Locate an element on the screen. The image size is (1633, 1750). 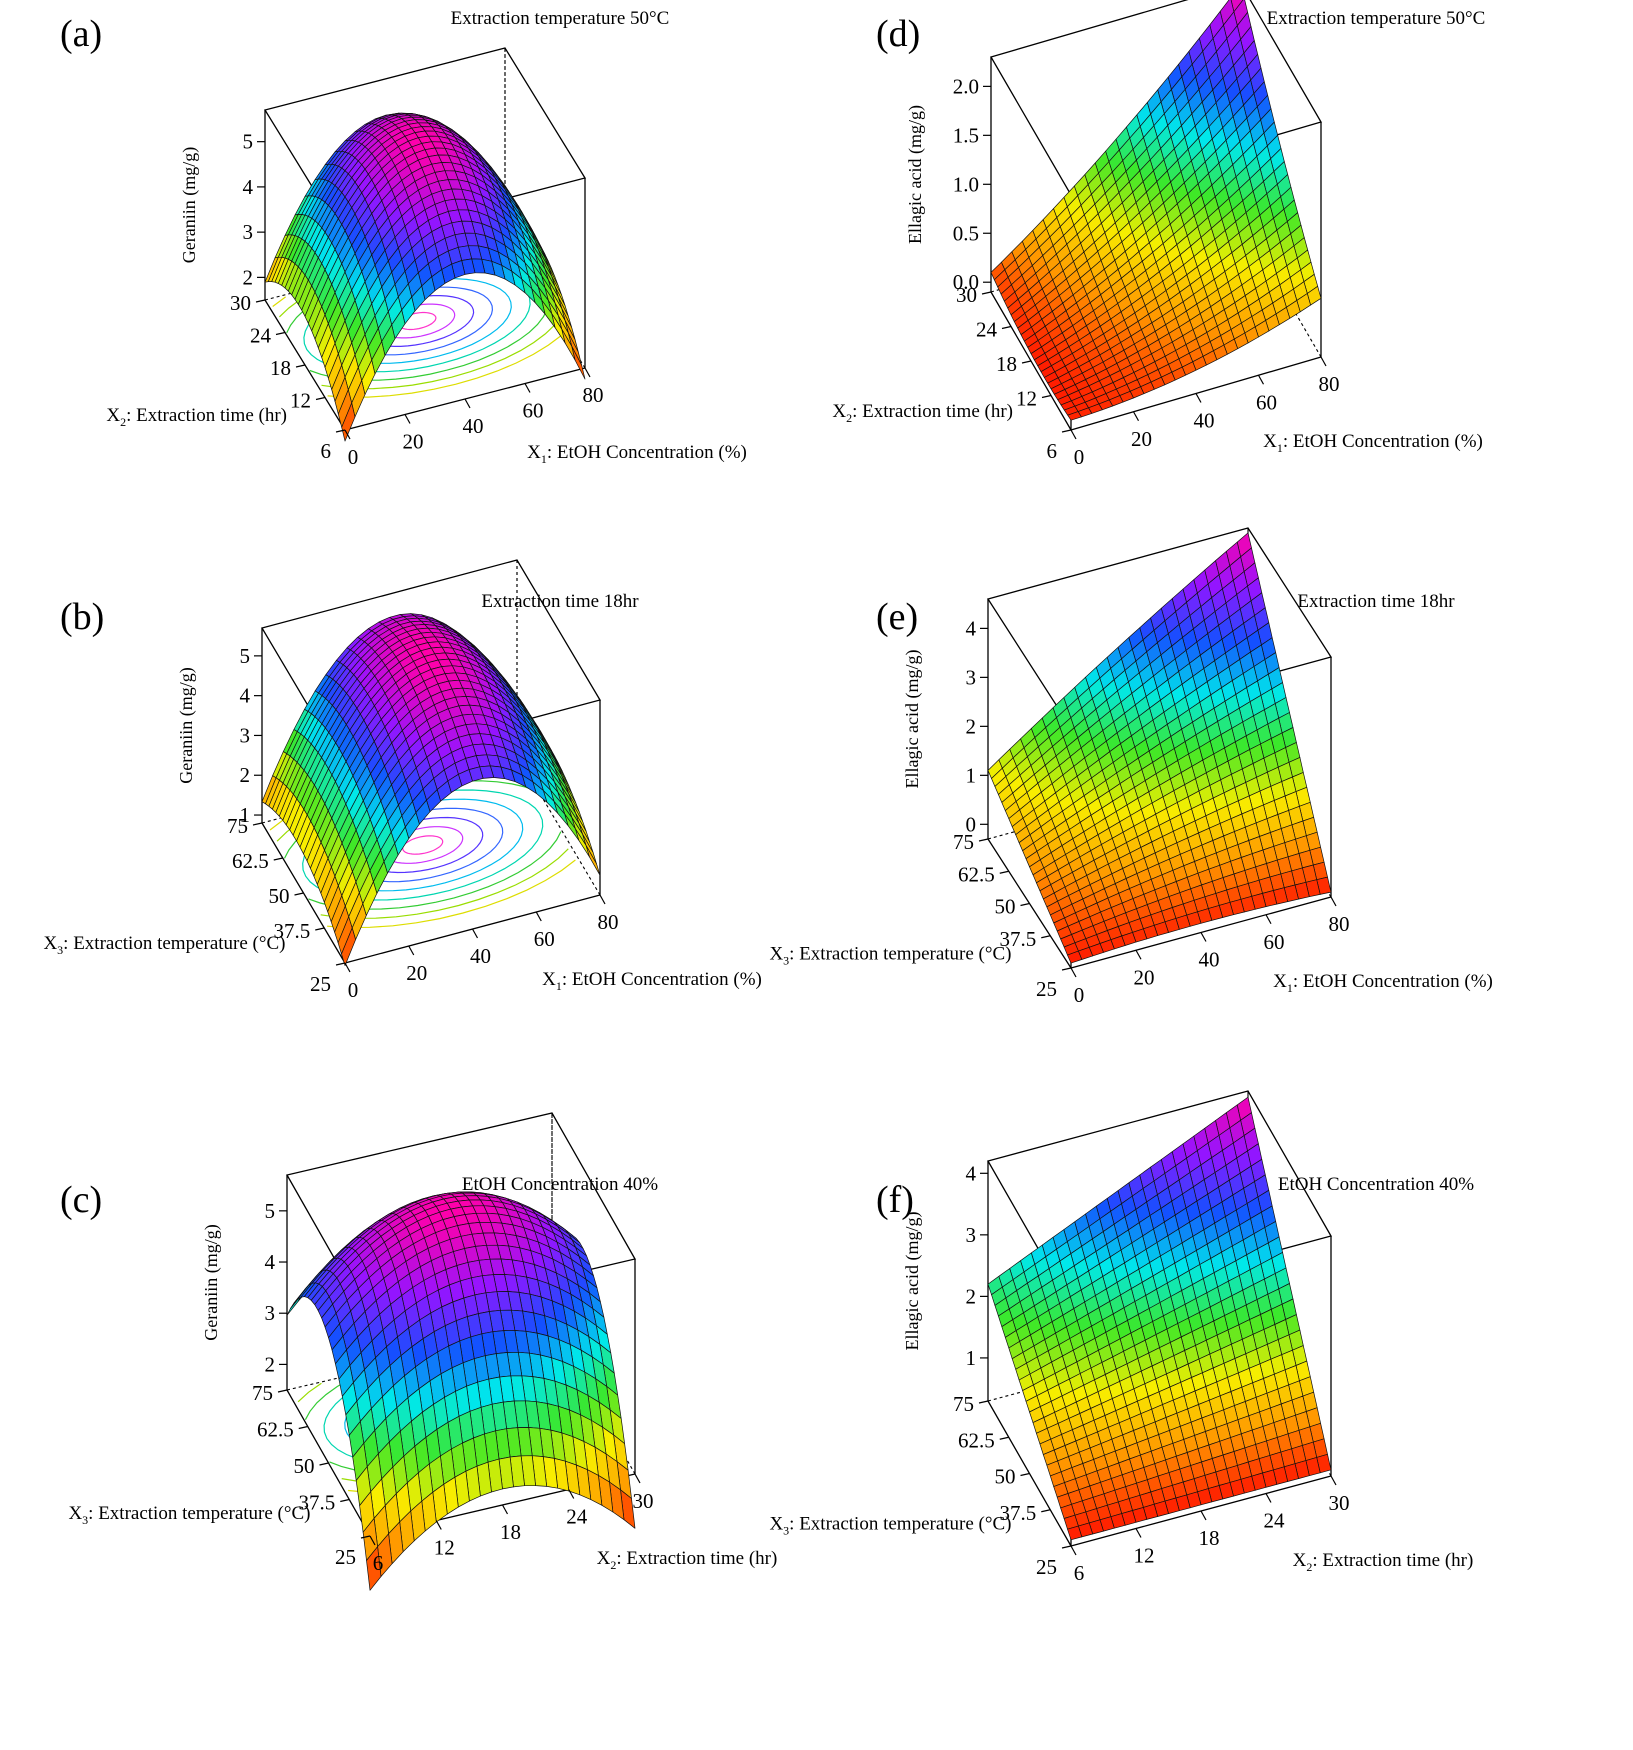
panel-label: (e) is located at coordinates (897, 617).